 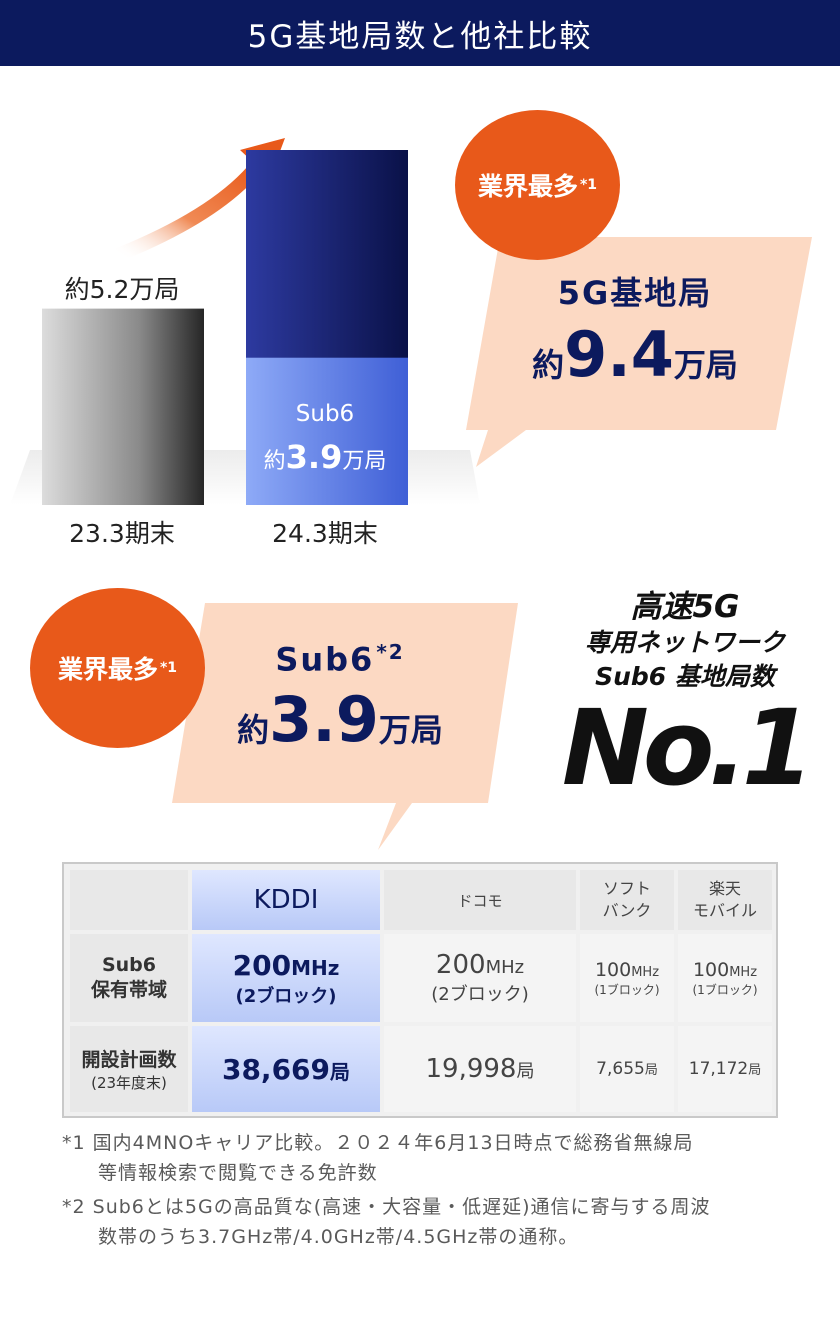 I want to click on docomo-bandwidth-blocks: (2ブロック), so click(x=480, y=994).